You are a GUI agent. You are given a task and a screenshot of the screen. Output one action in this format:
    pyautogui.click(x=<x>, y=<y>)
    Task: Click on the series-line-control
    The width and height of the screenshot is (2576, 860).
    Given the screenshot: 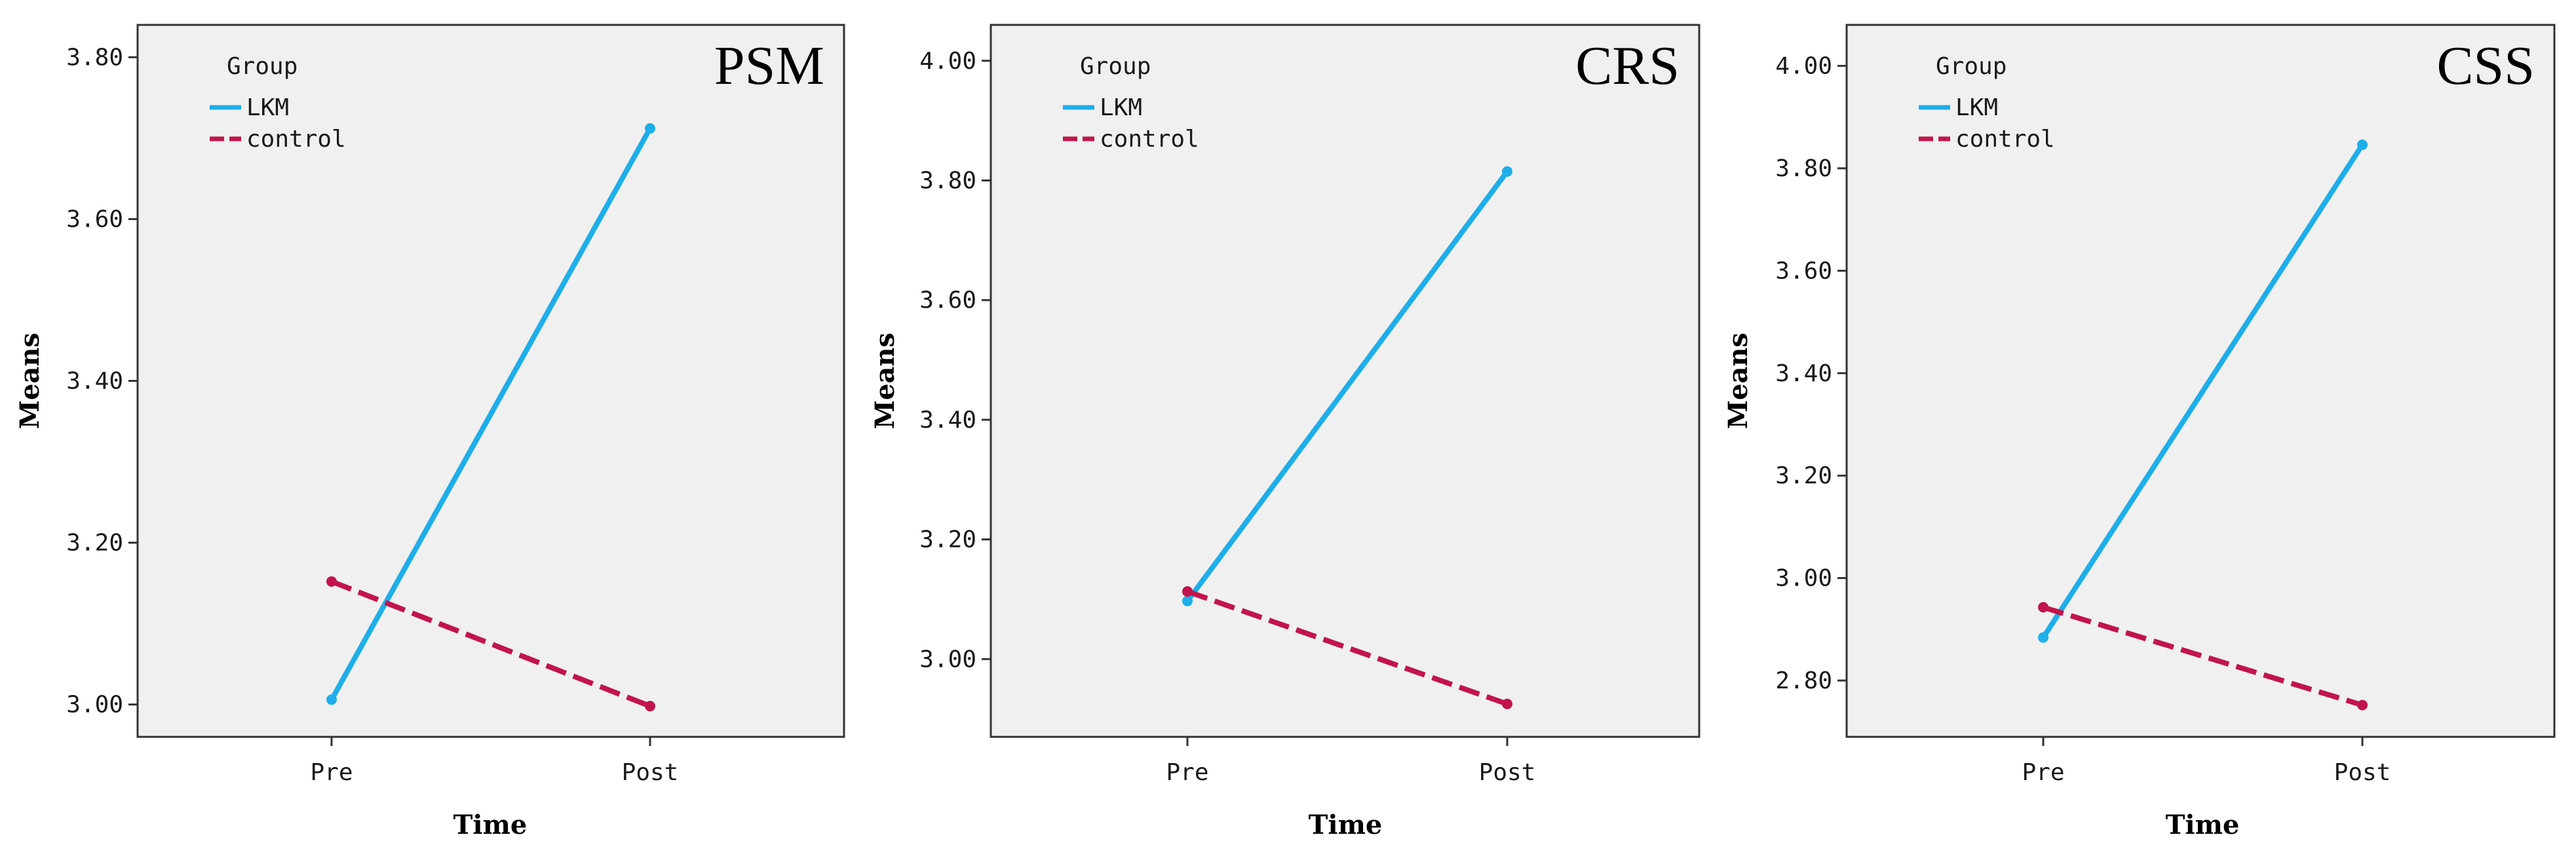 What is the action you would take?
    pyautogui.click(x=2203, y=656)
    